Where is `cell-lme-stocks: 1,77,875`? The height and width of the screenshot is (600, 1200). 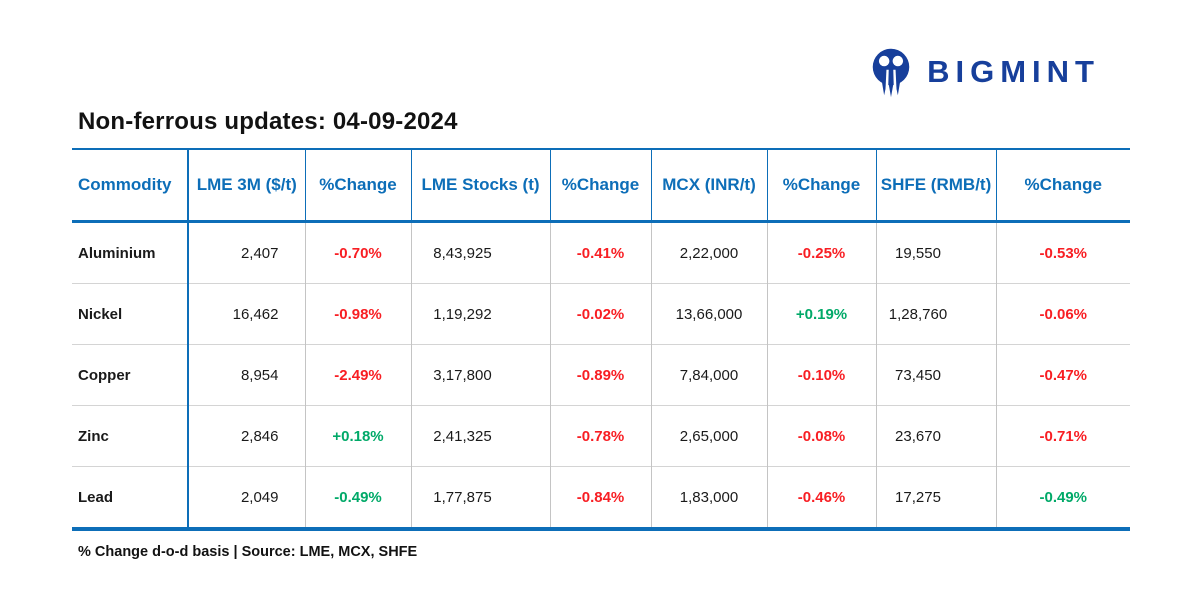 cell-lme-stocks: 1,77,875 is located at coordinates (481, 497).